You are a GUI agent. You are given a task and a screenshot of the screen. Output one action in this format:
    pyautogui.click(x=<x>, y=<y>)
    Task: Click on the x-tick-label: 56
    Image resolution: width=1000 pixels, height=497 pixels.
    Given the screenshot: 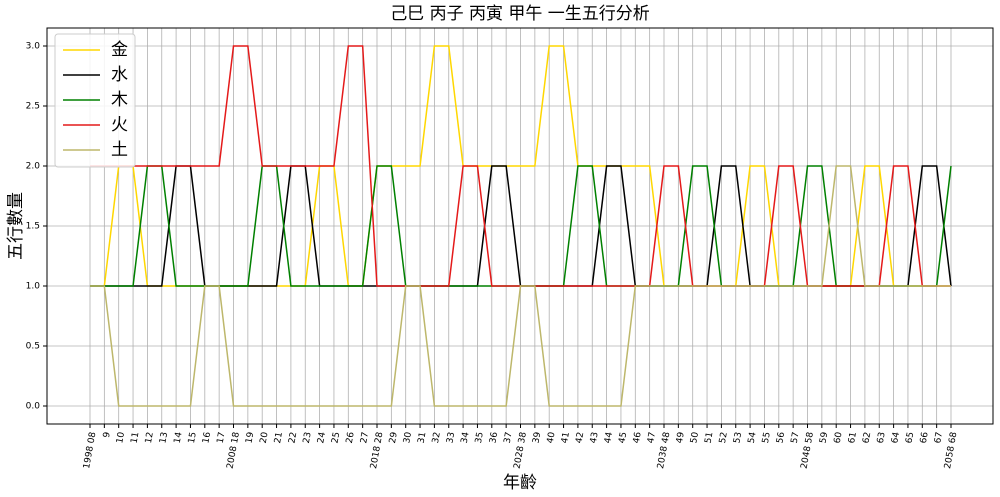 What is the action you would take?
    pyautogui.click(x=781, y=437)
    